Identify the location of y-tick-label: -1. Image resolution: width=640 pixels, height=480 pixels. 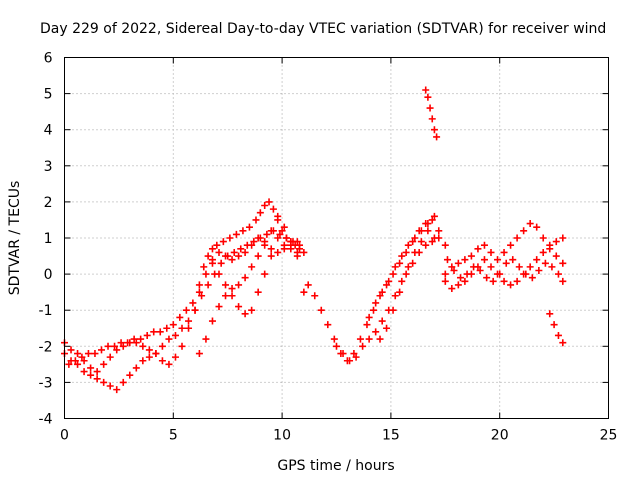
(46, 311).